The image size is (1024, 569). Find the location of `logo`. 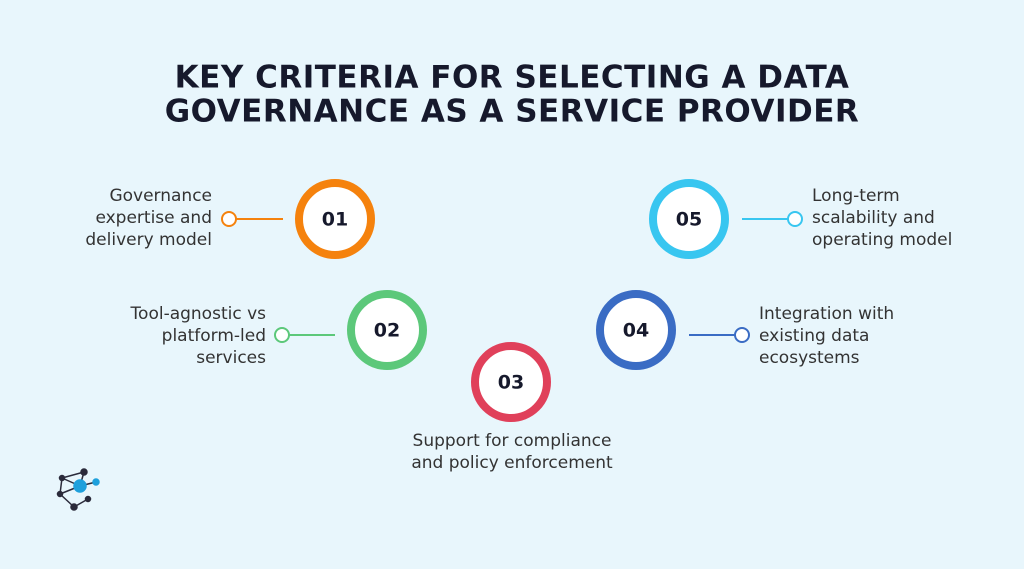

logo is located at coordinates (78, 489).